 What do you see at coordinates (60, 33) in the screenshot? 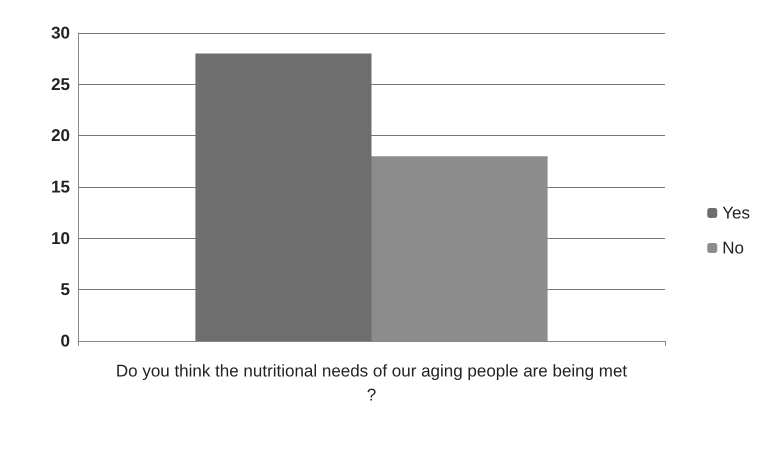
I see `y-tick-label: 30` at bounding box center [60, 33].